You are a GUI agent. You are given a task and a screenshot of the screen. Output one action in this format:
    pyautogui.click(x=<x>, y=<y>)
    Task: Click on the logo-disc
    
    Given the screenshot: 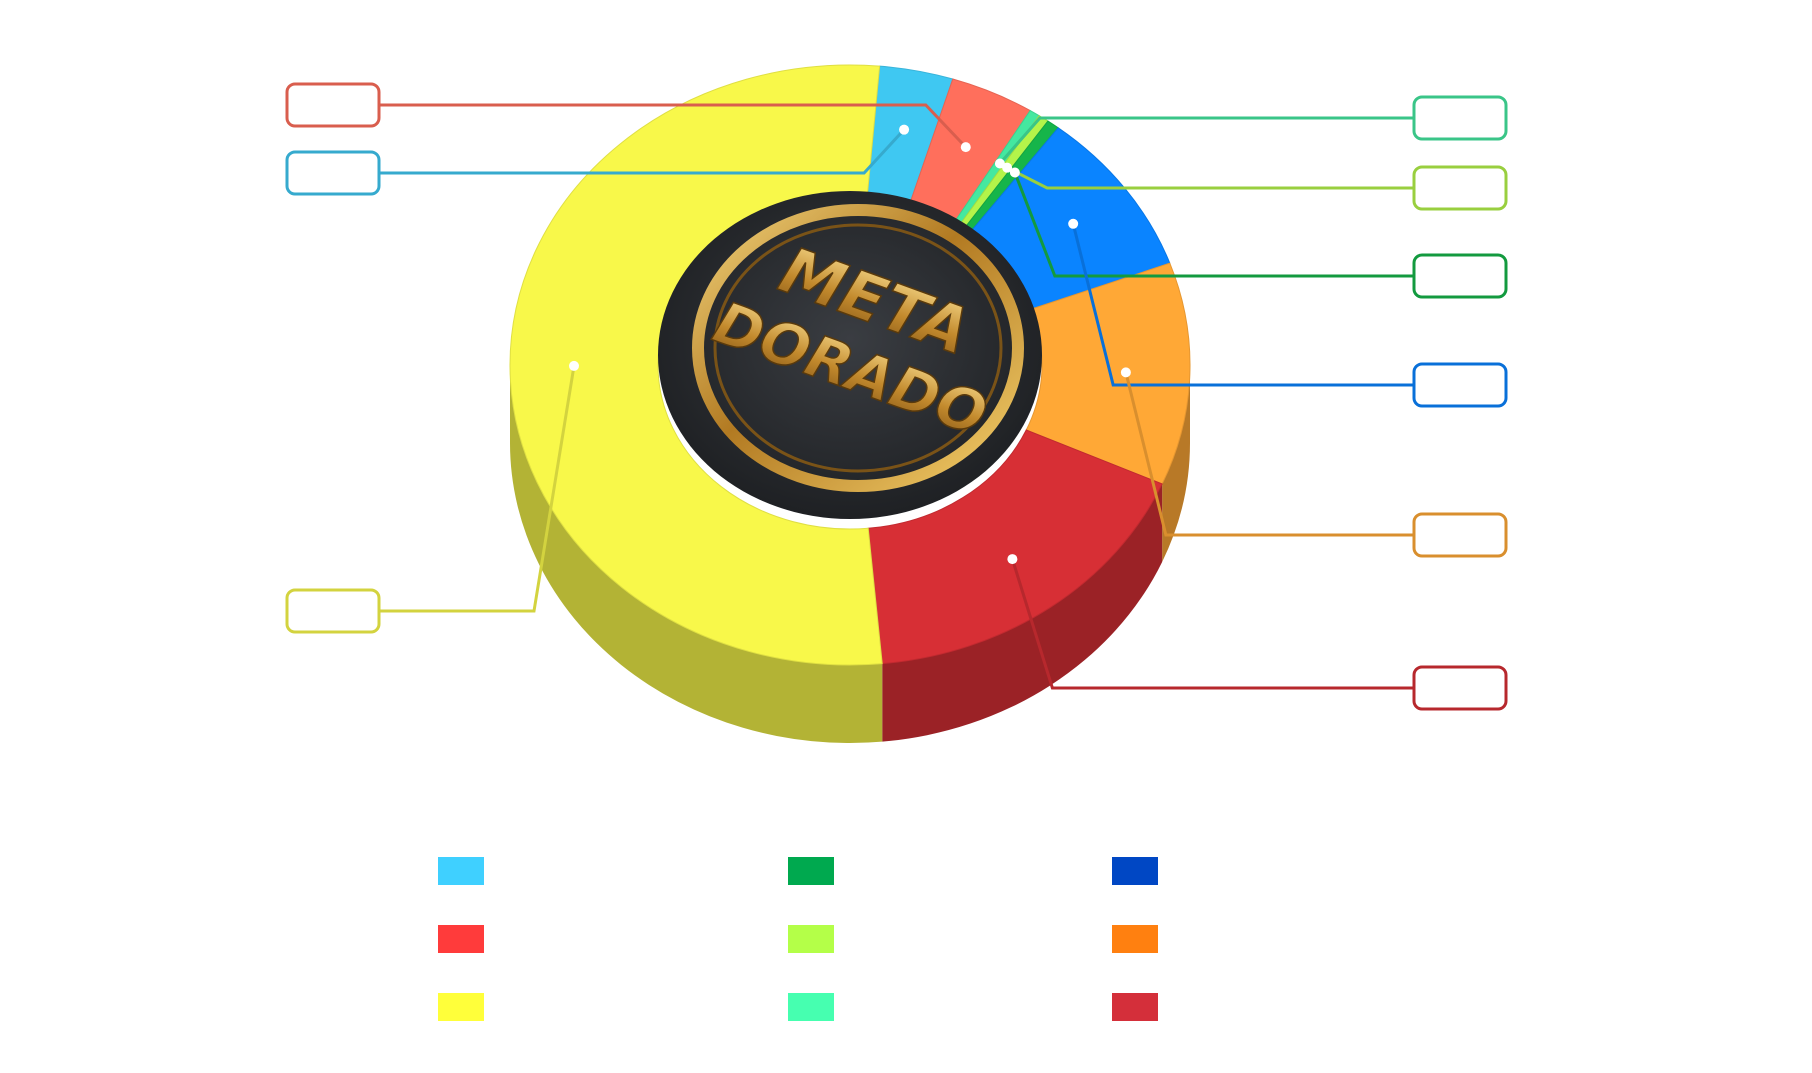 What is the action you would take?
    pyautogui.click(x=850, y=355)
    